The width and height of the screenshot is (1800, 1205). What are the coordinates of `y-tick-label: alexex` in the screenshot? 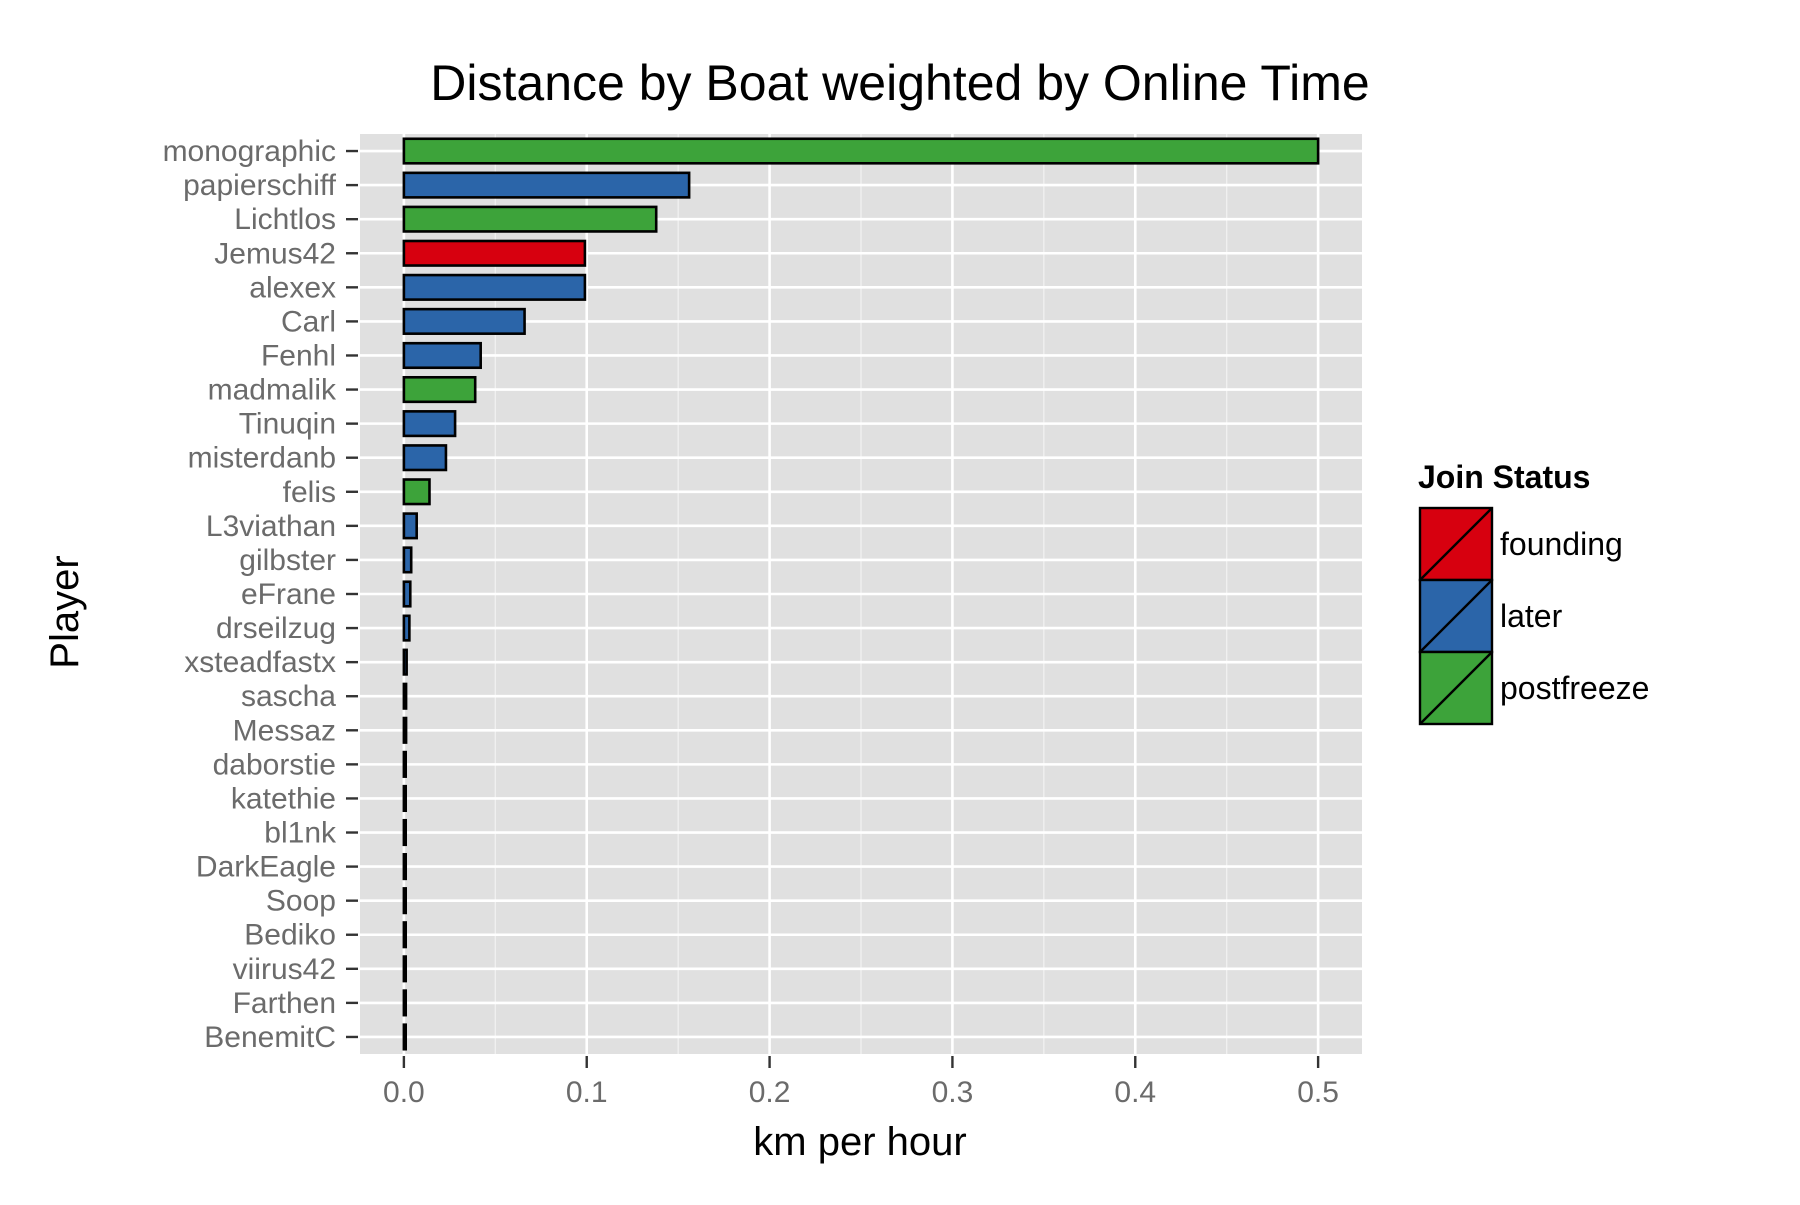 It's located at (292, 287).